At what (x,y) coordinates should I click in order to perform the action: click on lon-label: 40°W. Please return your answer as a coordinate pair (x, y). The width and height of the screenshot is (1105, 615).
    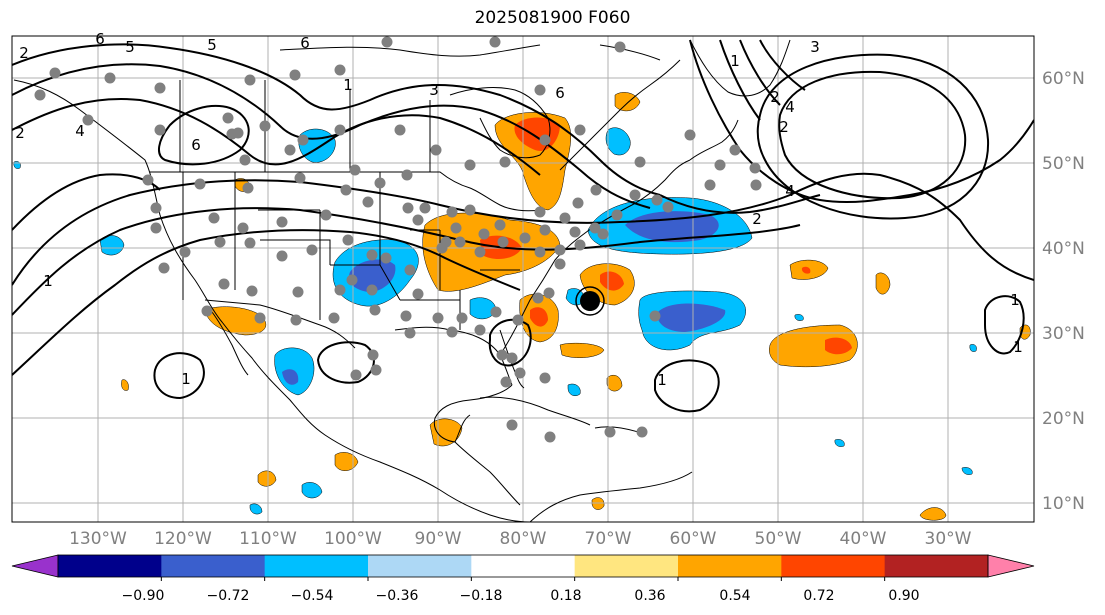
    Looking at the image, I should click on (863, 539).